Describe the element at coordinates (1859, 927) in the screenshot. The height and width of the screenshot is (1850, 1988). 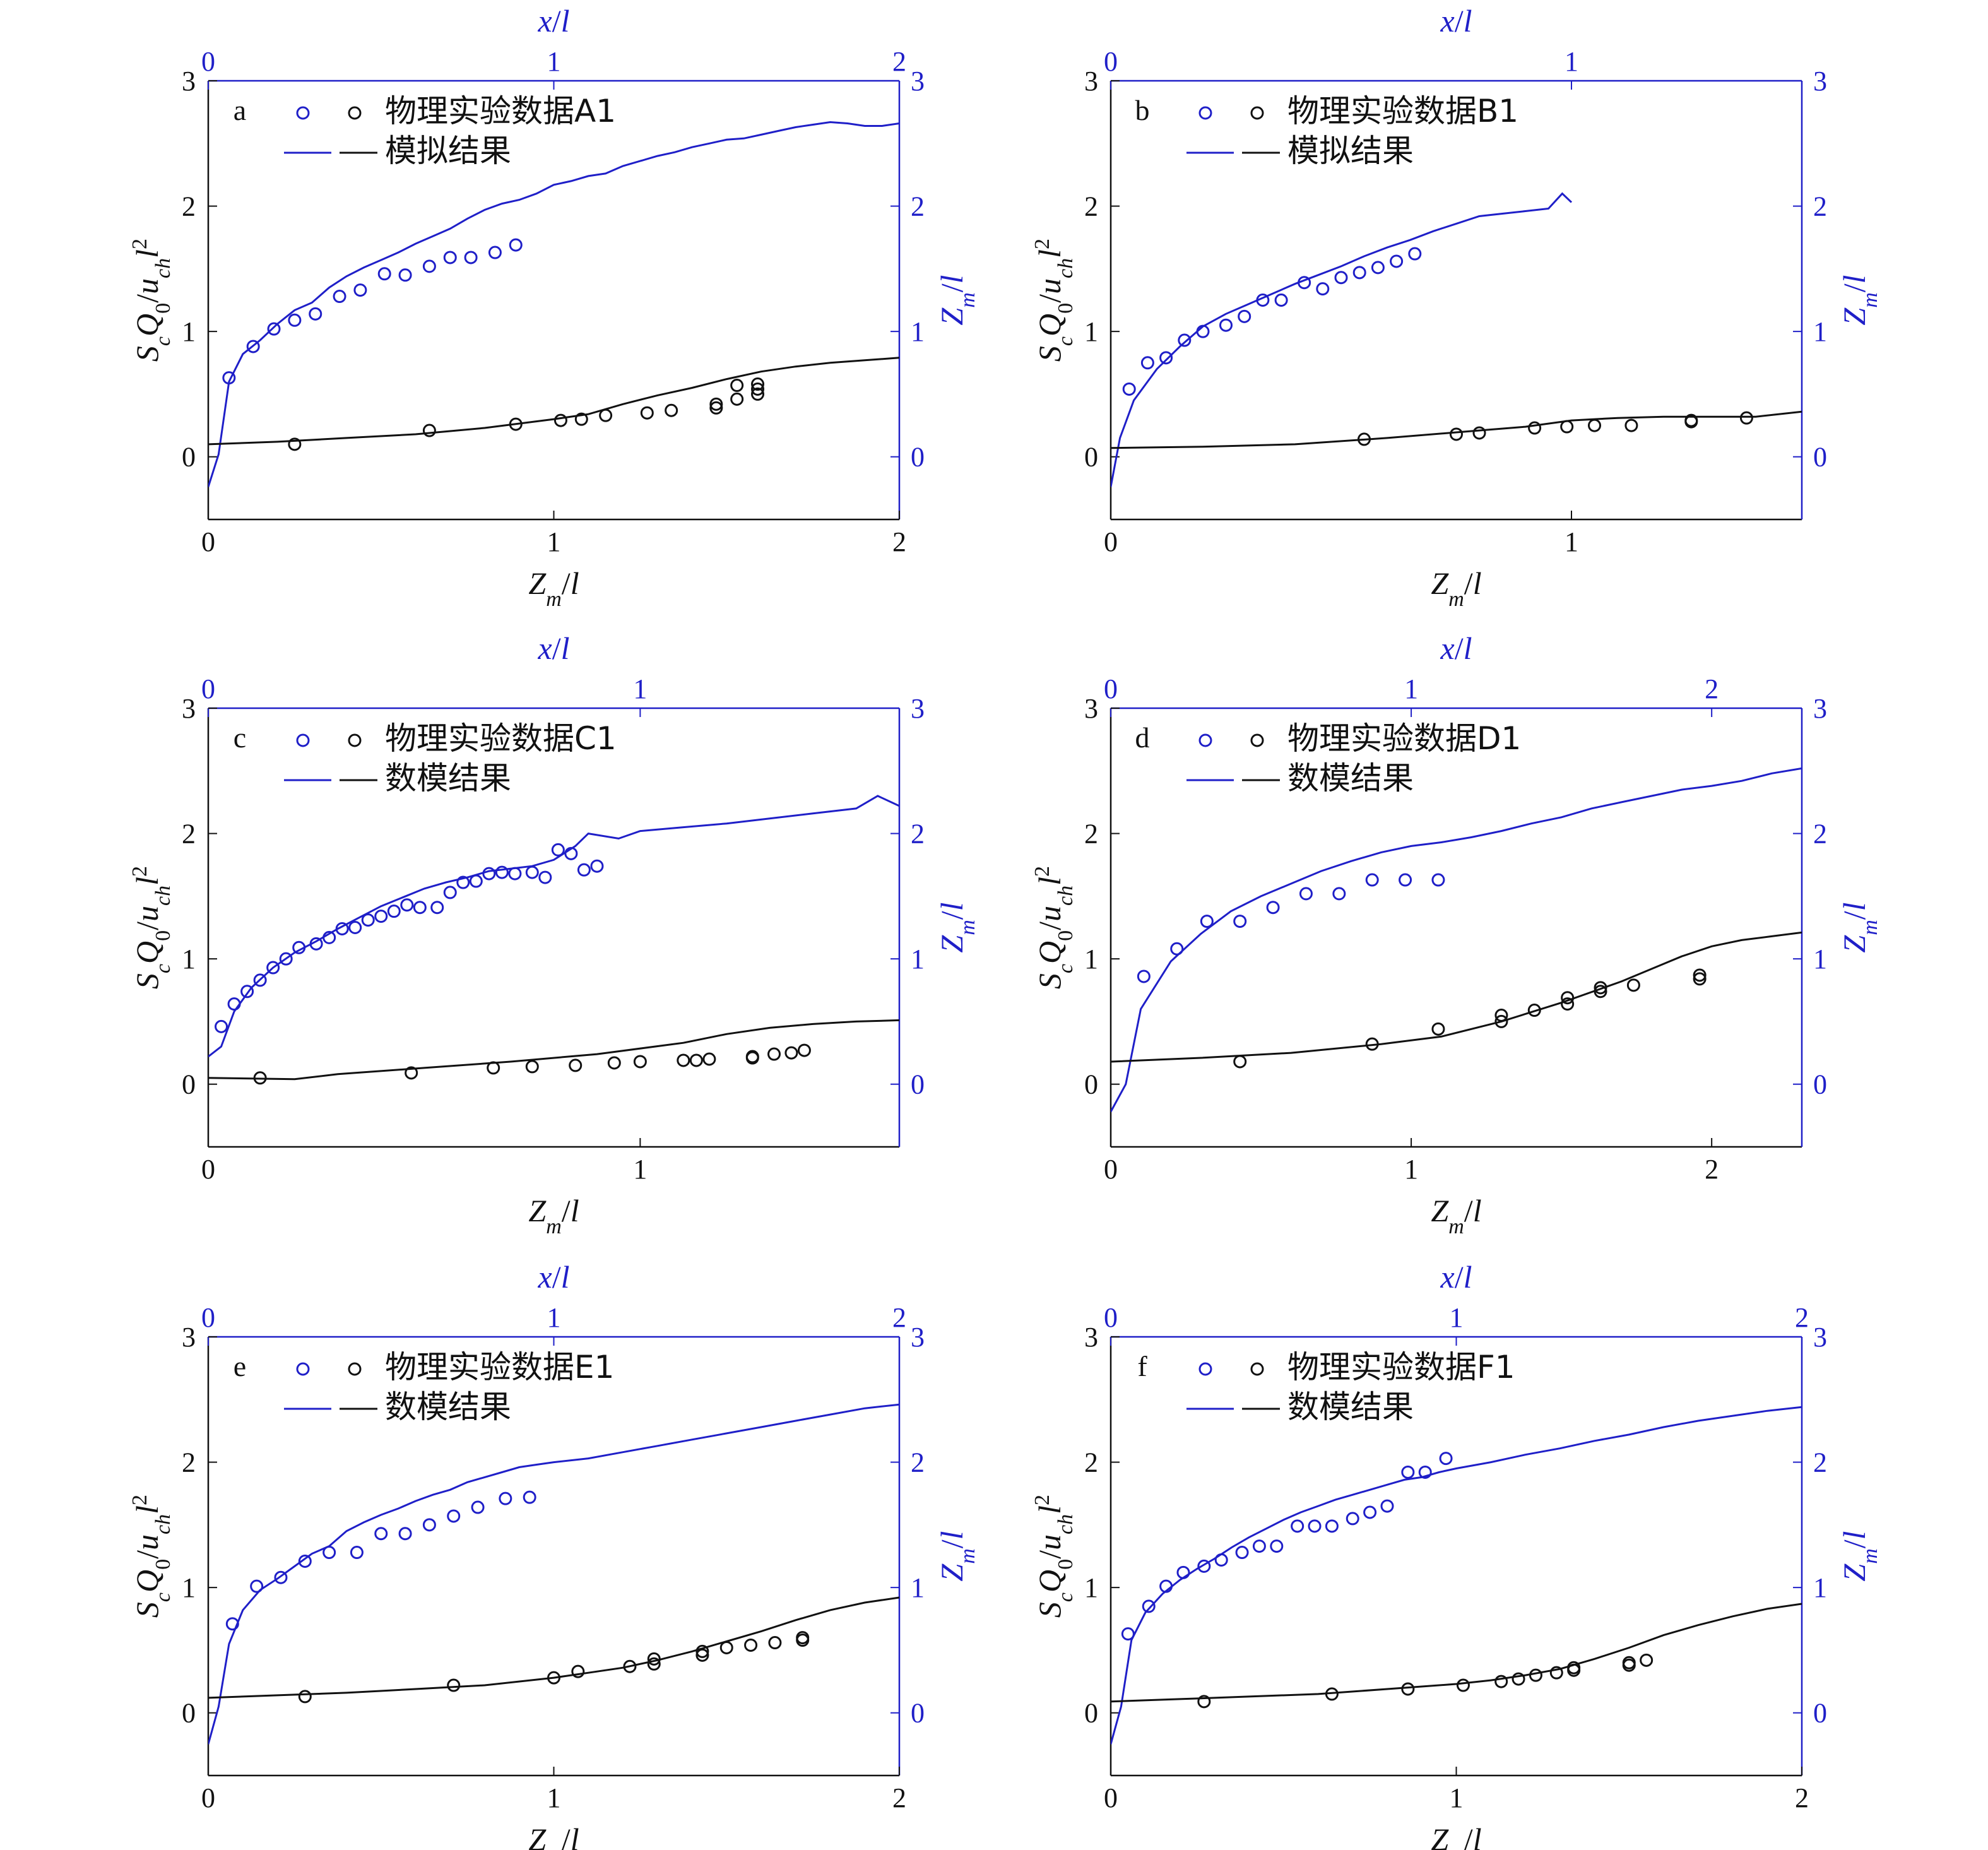
I see `right-axis-title: Zm/l` at that location.